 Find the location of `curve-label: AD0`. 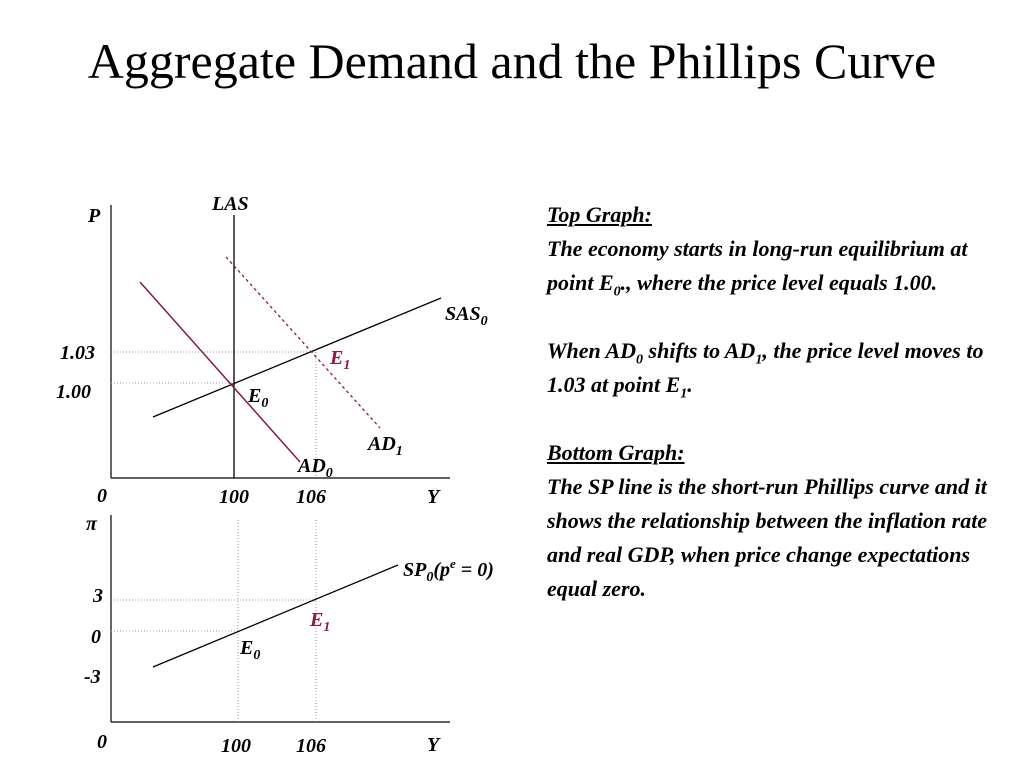

curve-label: AD0 is located at coordinates (314, 468).